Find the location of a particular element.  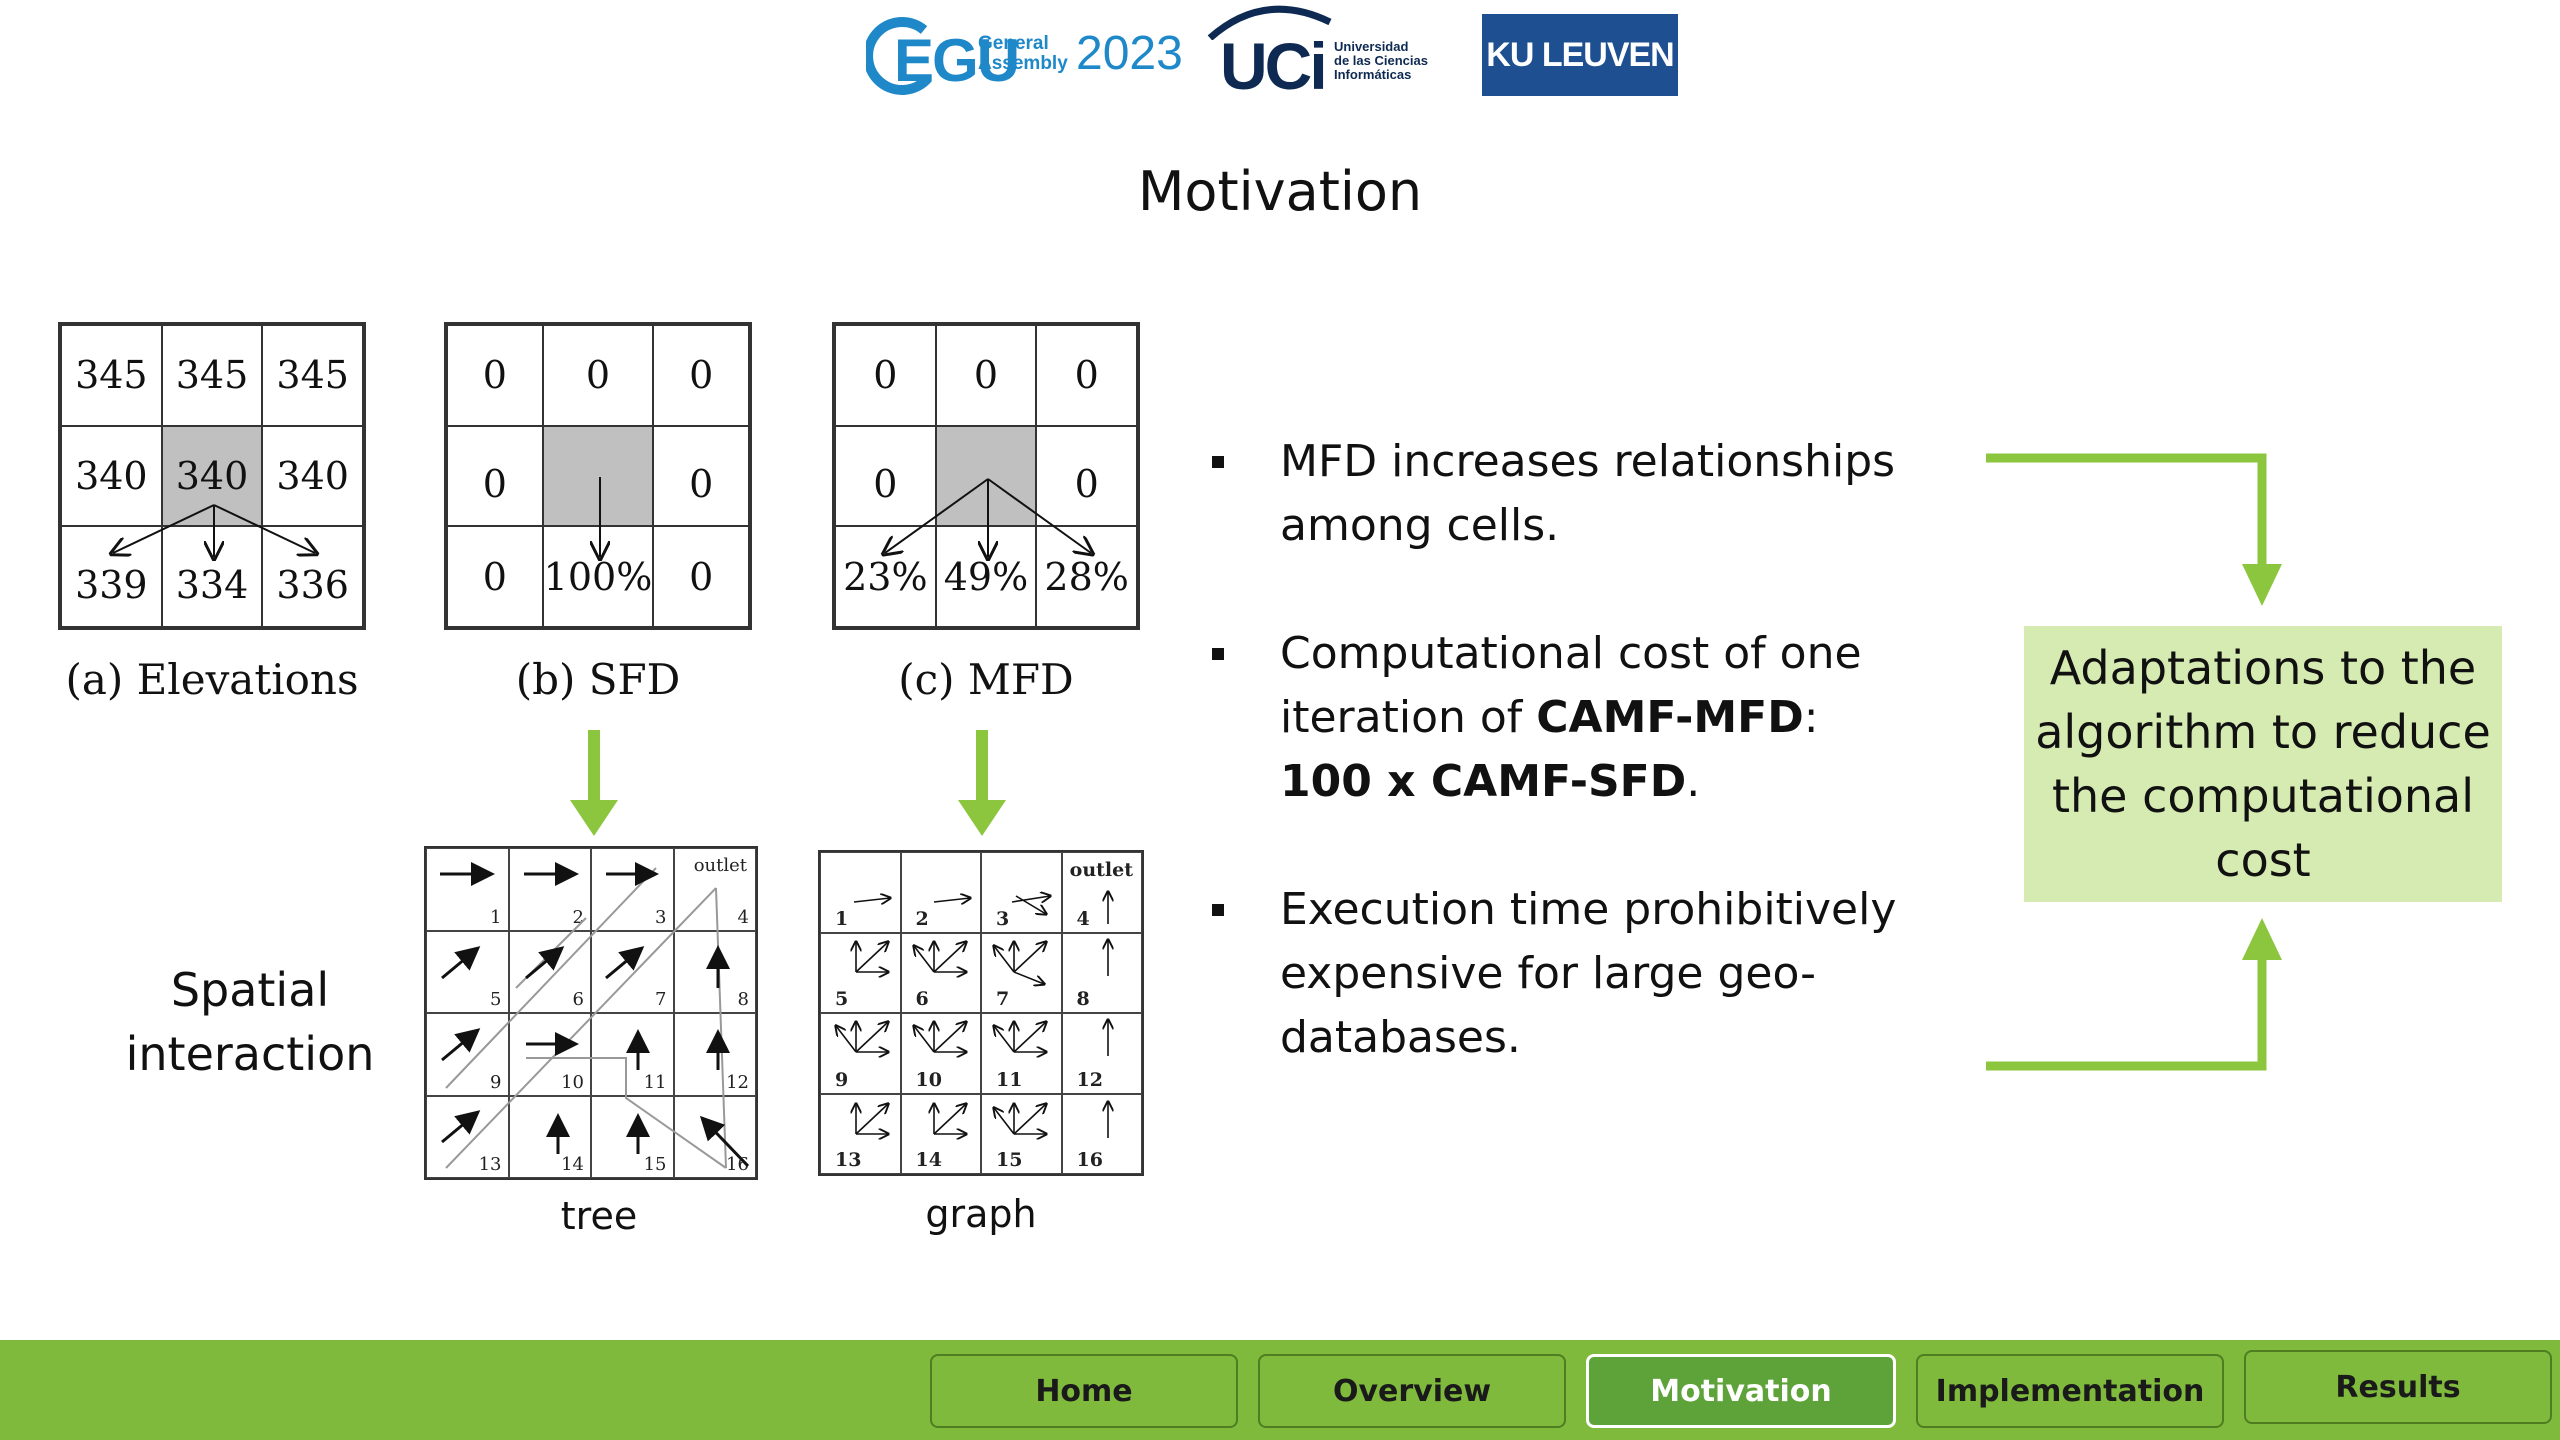

uci-logo-text: UCi is located at coordinates (1274, 66).